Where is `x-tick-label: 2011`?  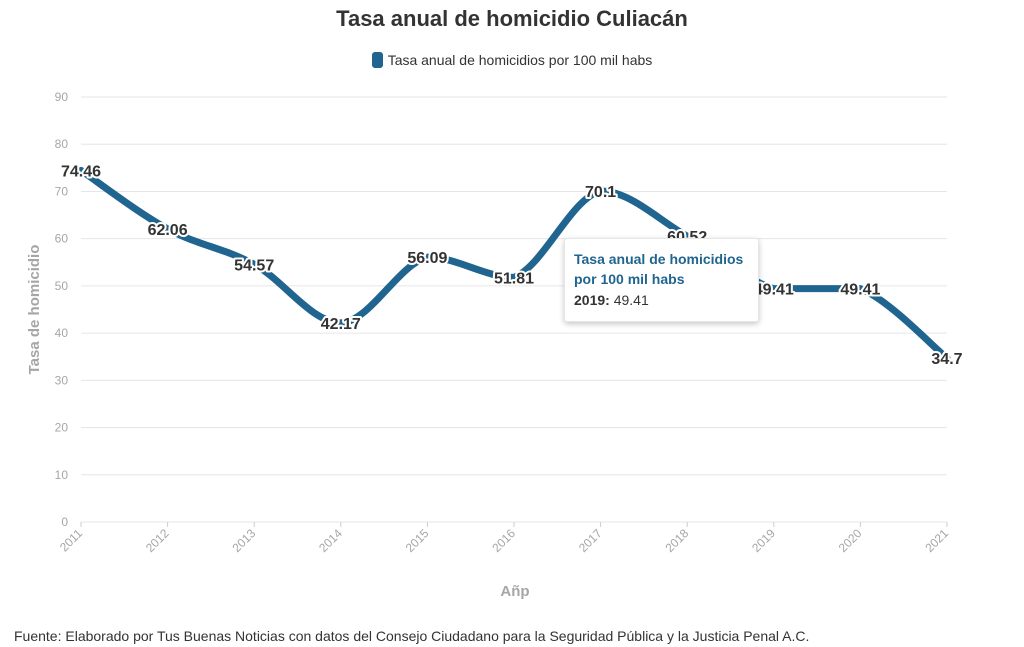 x-tick-label: 2011 is located at coordinates (71, 540).